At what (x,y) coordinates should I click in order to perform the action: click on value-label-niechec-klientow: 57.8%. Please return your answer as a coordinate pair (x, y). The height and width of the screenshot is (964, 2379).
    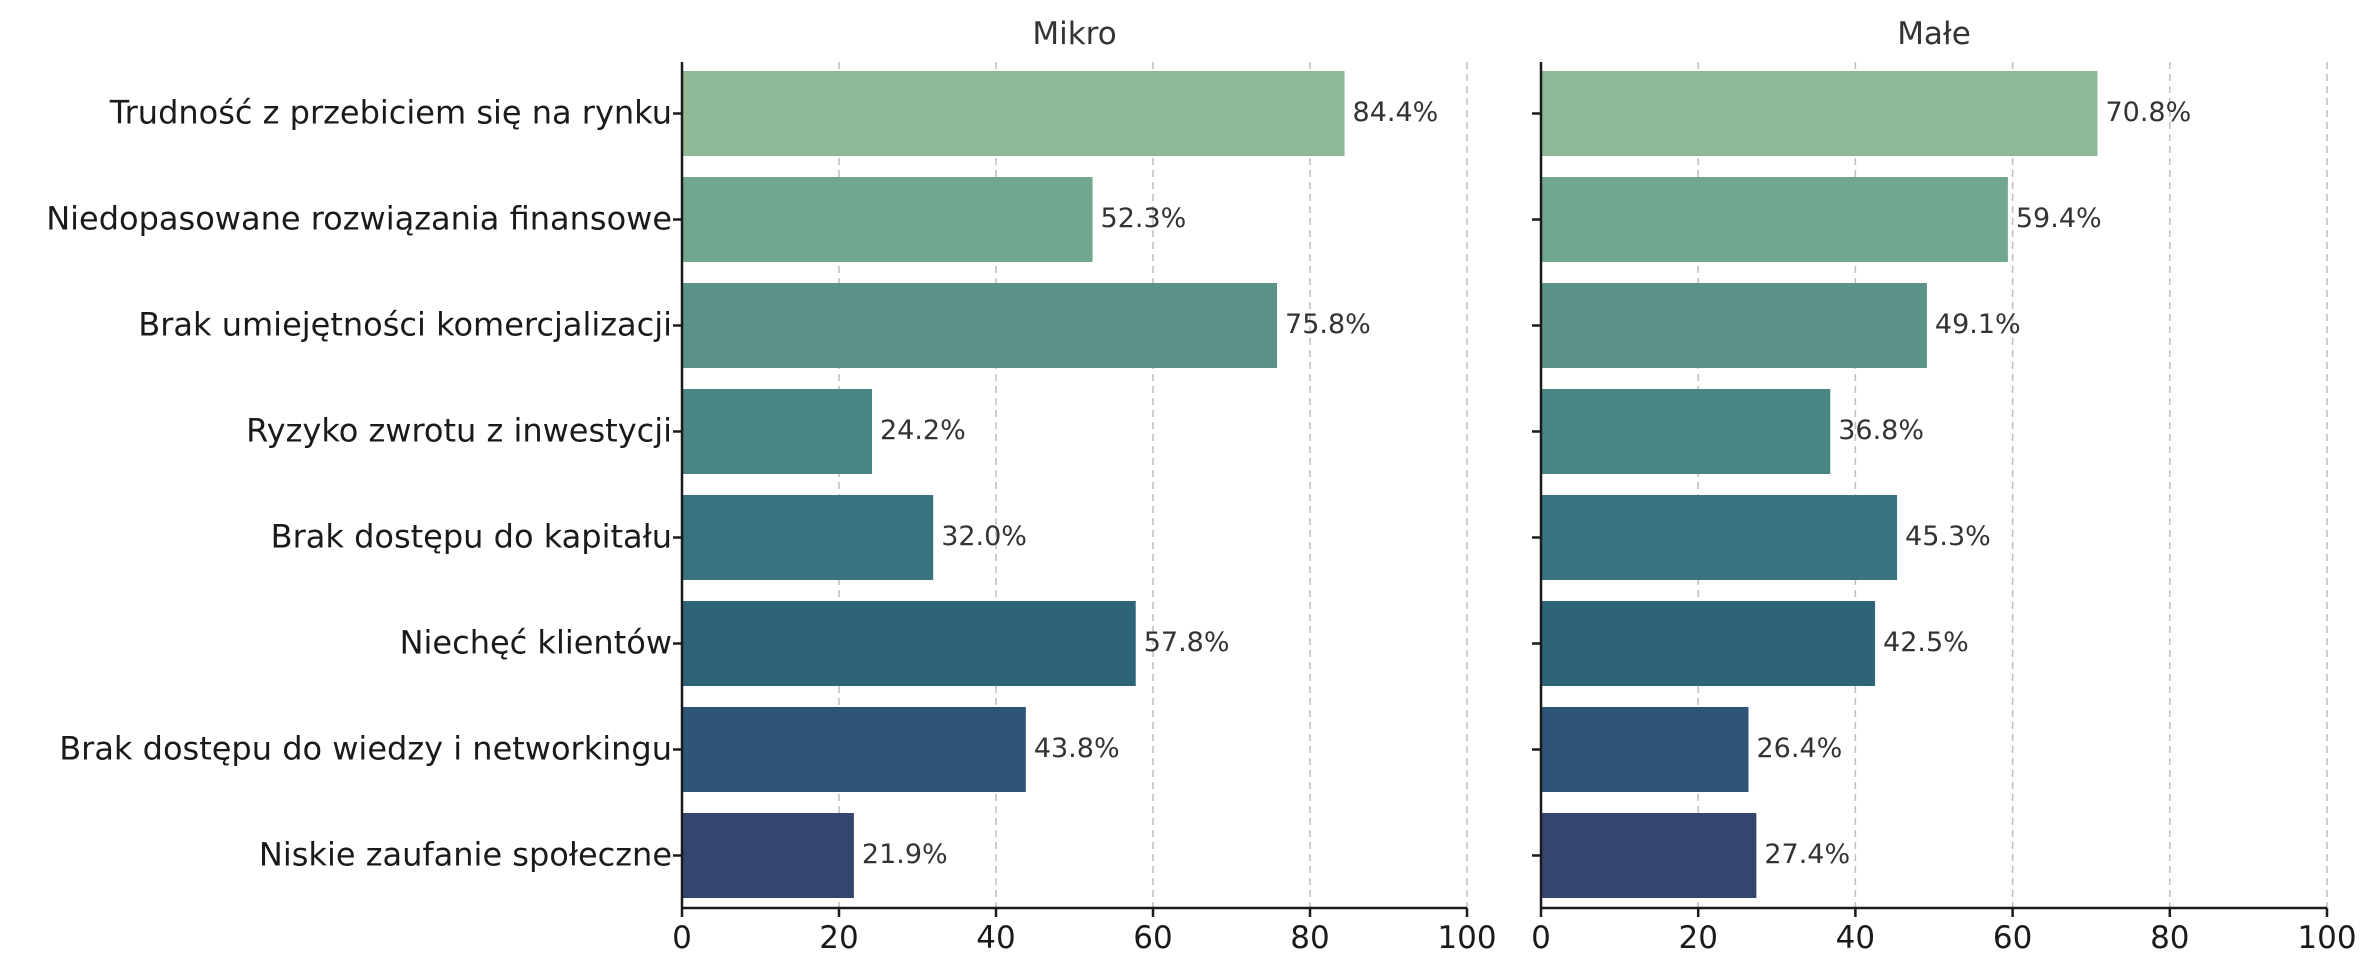
    Looking at the image, I should click on (1187, 642).